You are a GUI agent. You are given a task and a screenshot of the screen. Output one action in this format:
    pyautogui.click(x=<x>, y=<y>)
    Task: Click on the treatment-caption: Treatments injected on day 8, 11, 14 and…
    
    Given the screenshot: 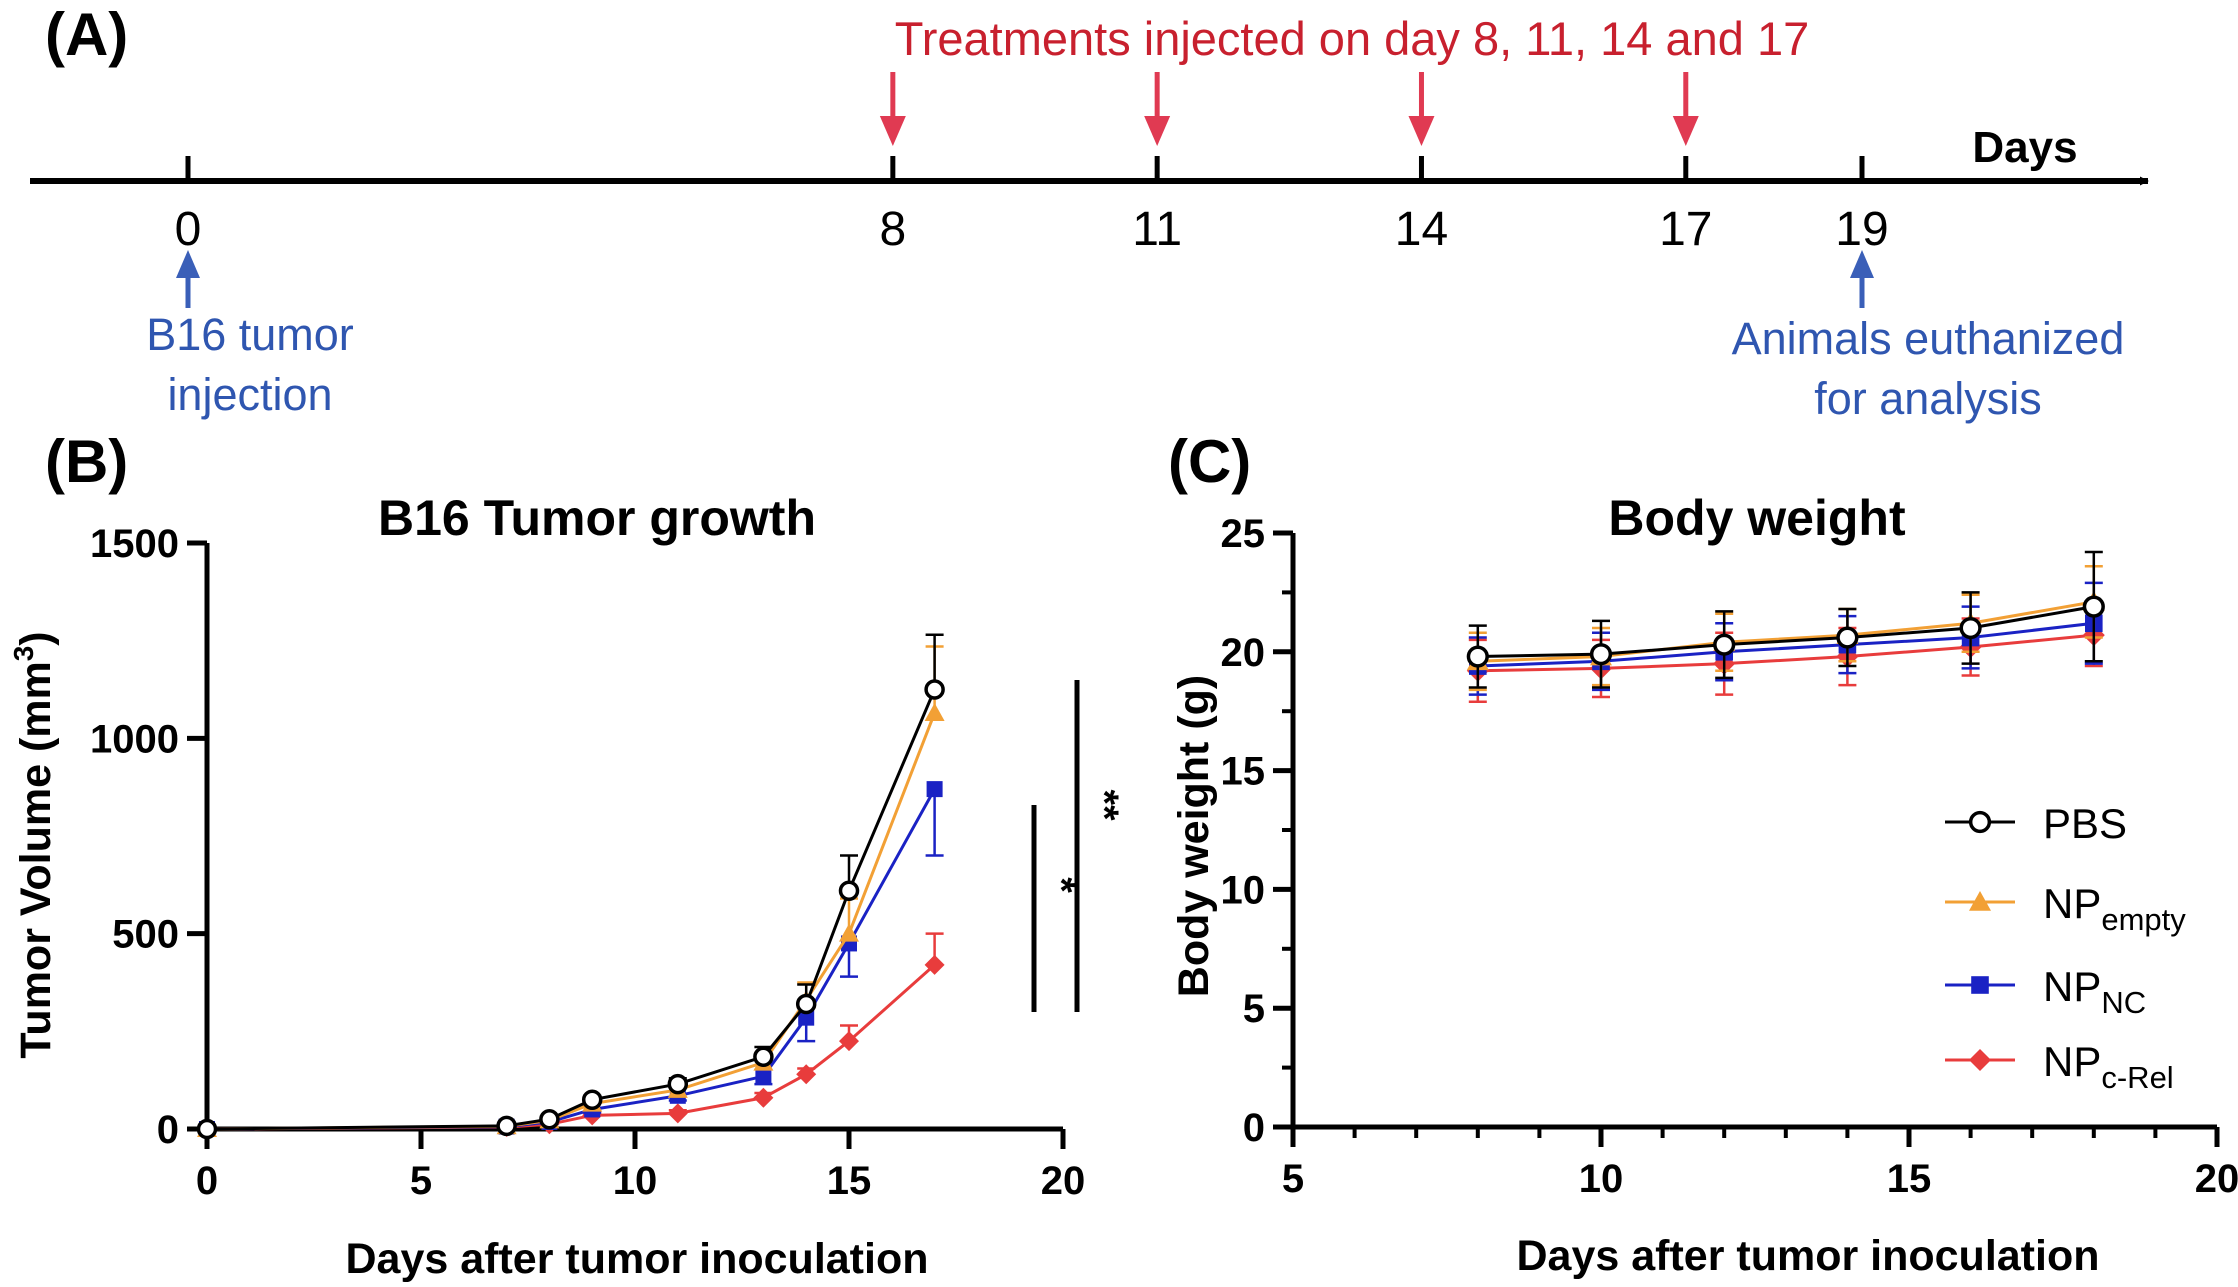 What is the action you would take?
    pyautogui.click(x=1352, y=38)
    